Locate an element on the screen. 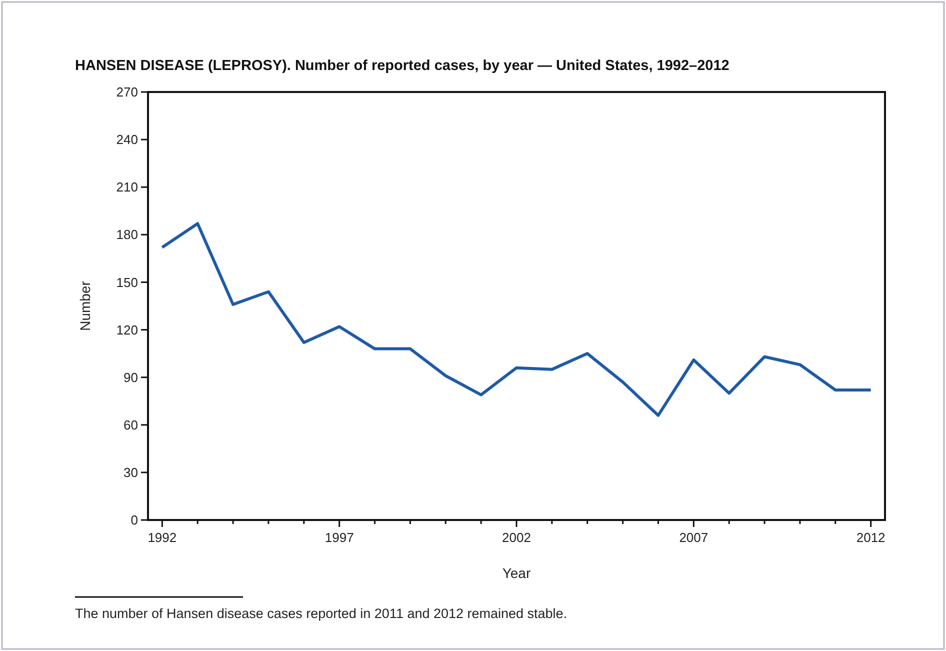  x-tick-label: 1997 is located at coordinates (339, 537).